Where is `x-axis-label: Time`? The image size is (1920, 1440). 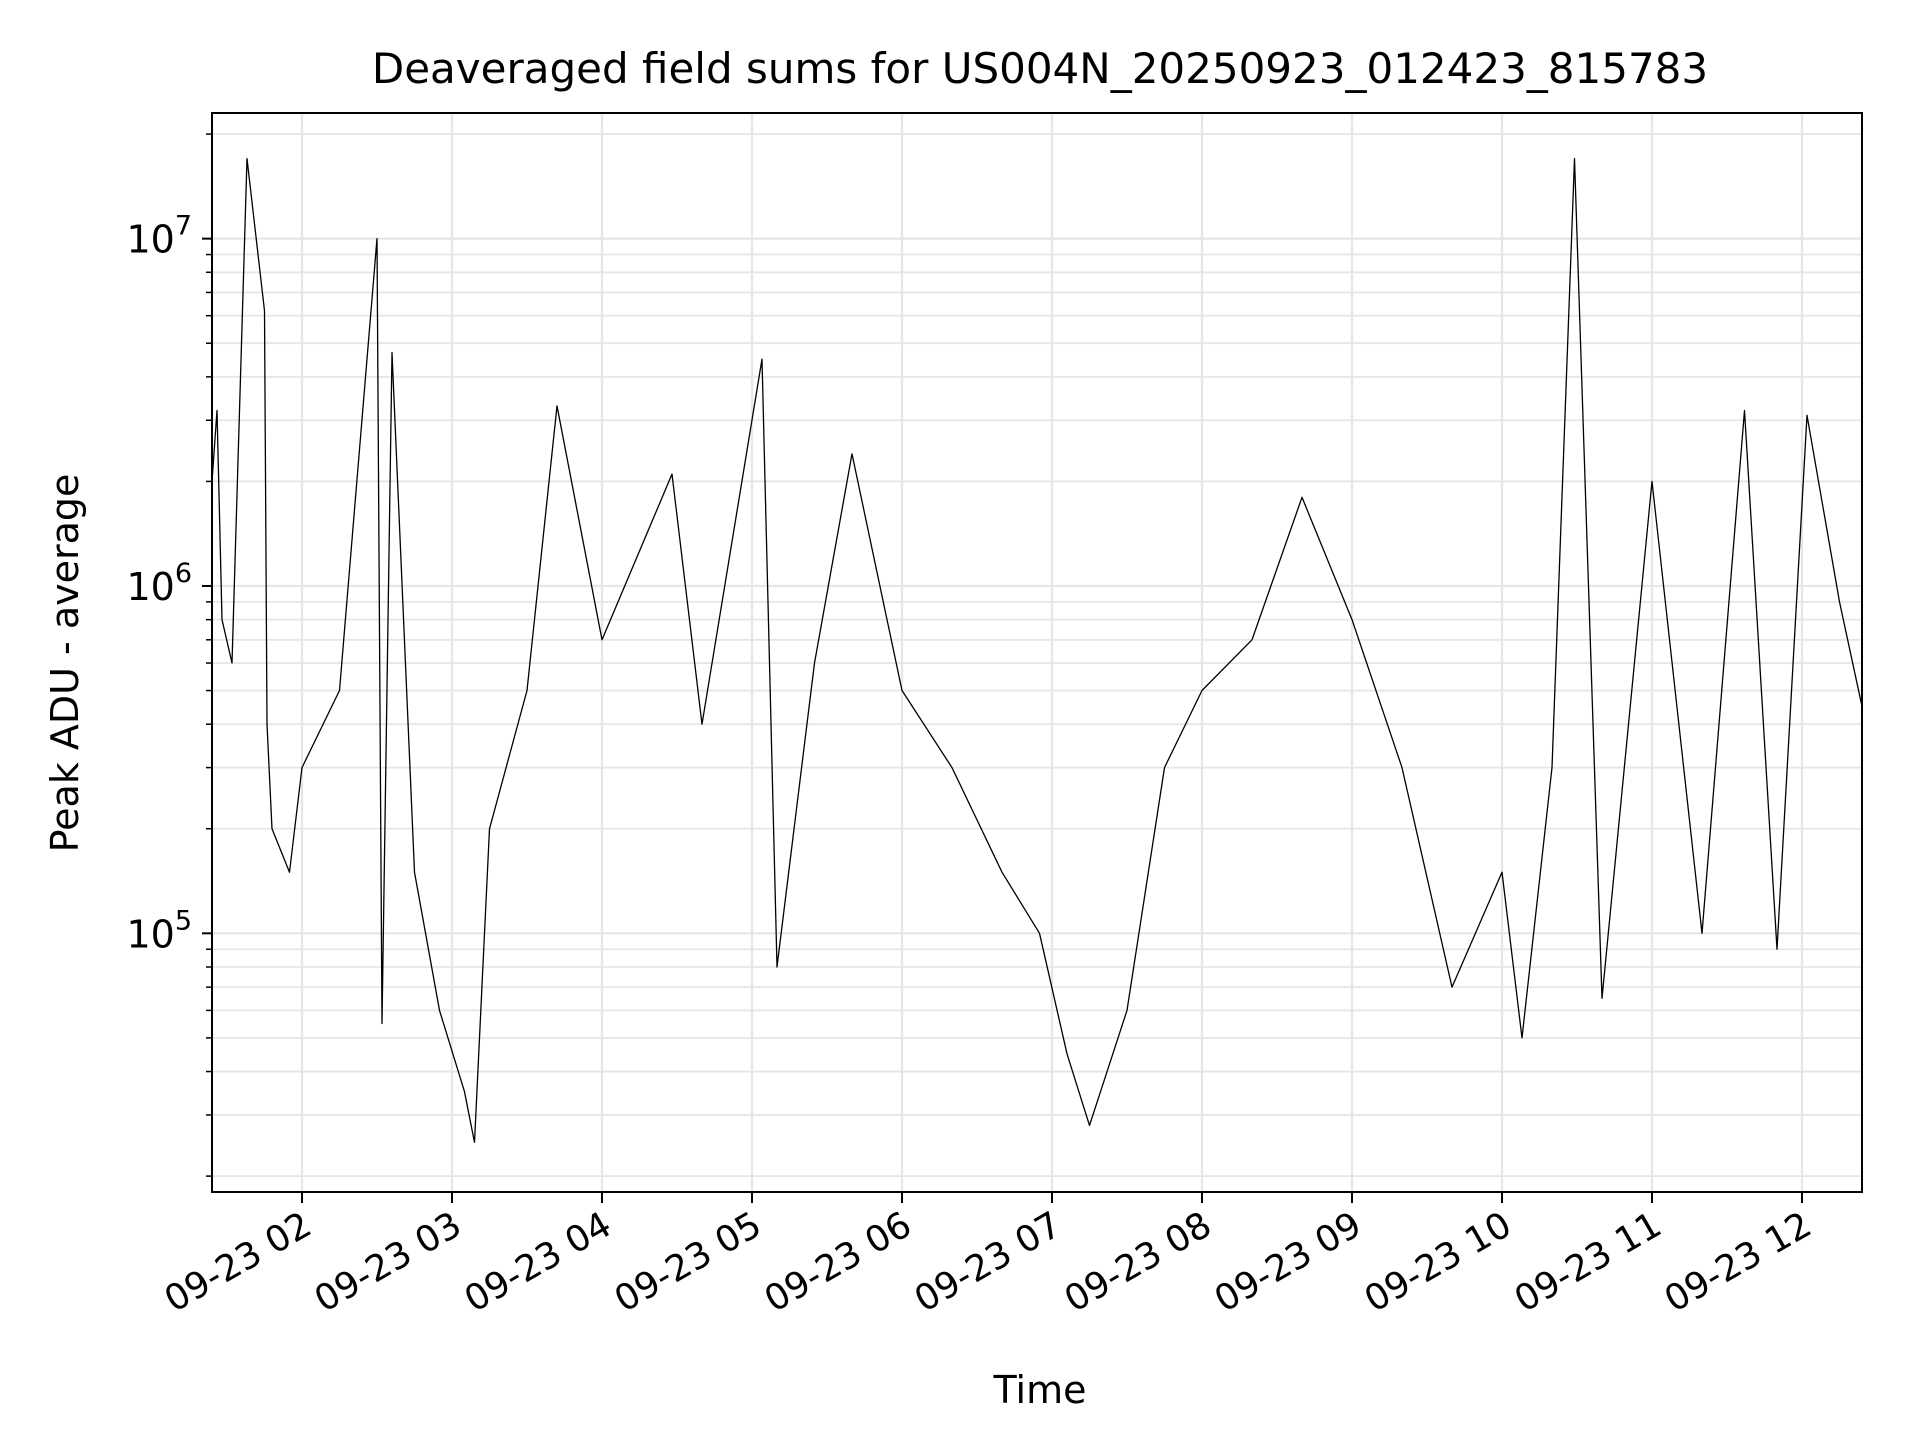 x-axis-label: Time is located at coordinates (1040, 1390).